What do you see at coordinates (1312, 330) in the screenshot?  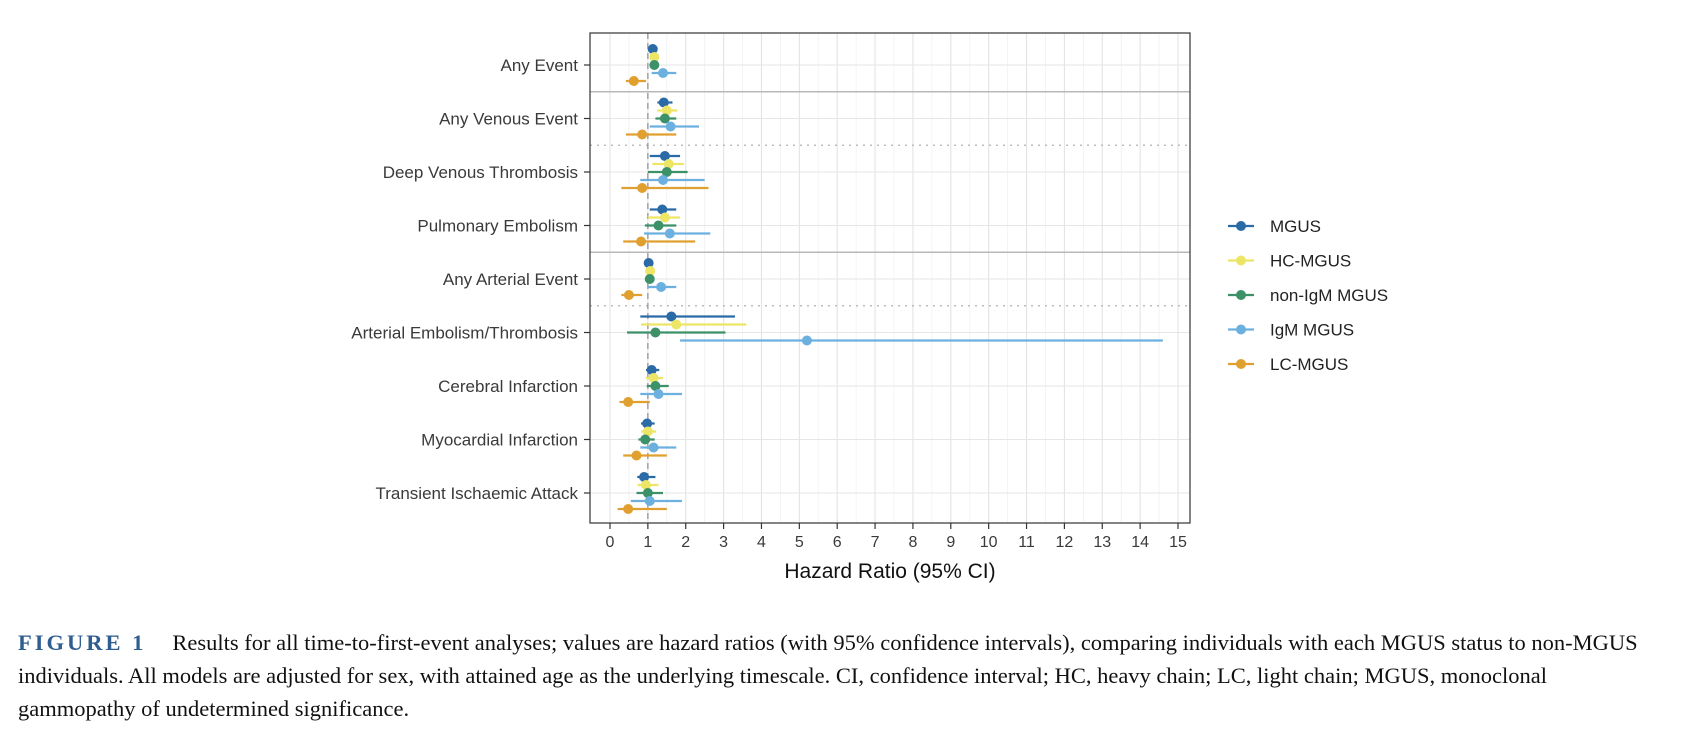 I see `legend-label: IgM MGUS` at bounding box center [1312, 330].